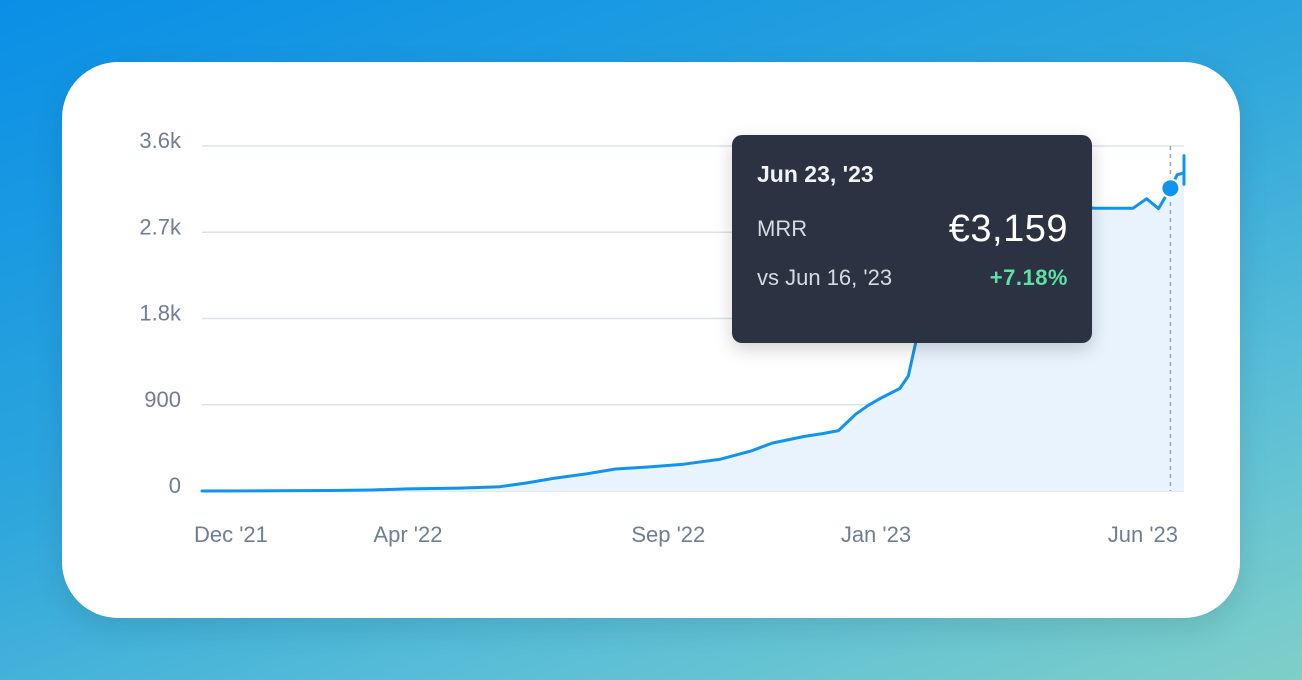 The width and height of the screenshot is (1302, 680). What do you see at coordinates (668, 534) in the screenshot?
I see `x-tick-label: Sep '22` at bounding box center [668, 534].